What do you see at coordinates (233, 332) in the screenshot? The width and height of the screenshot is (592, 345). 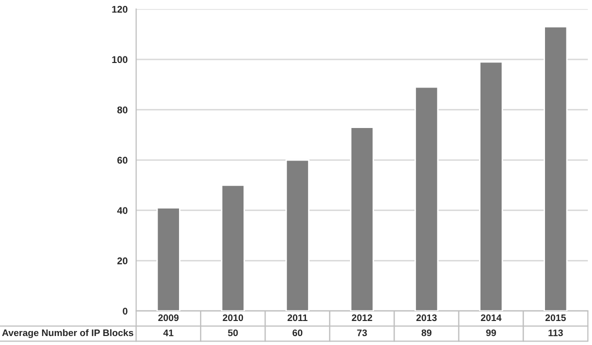 I see `data-label: 50` at bounding box center [233, 332].